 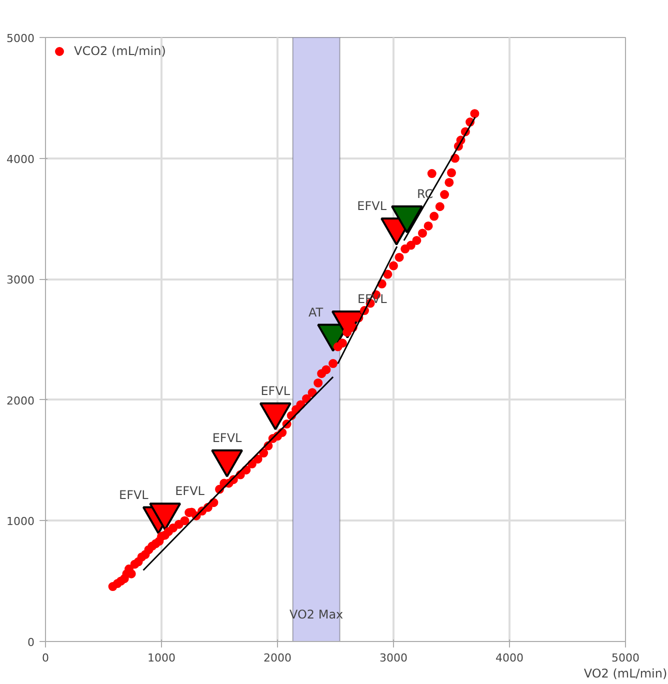 I want to click on x-axis-title: VO2 (mL/min), so click(x=626, y=673).